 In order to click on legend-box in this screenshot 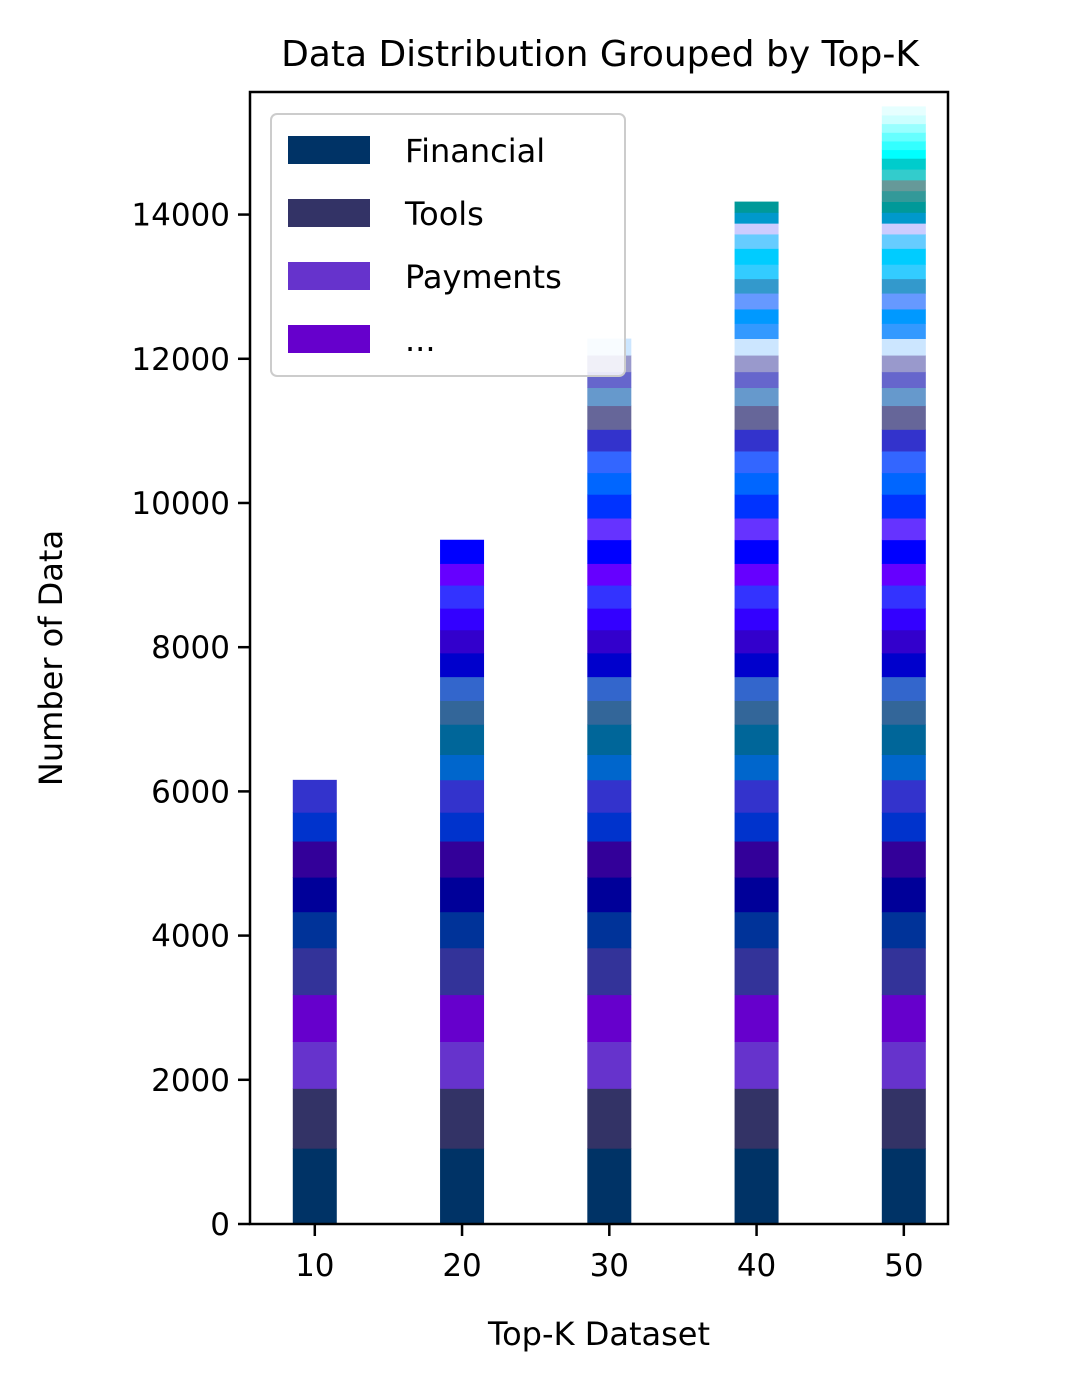, I will do `click(448, 245)`.